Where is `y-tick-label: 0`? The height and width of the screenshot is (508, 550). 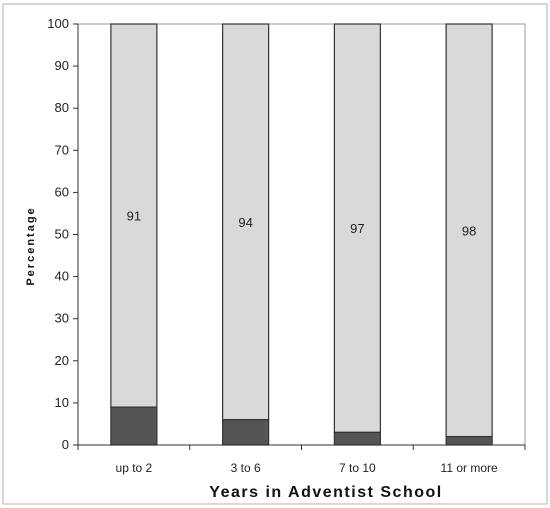
y-tick-label: 0 is located at coordinates (65, 444).